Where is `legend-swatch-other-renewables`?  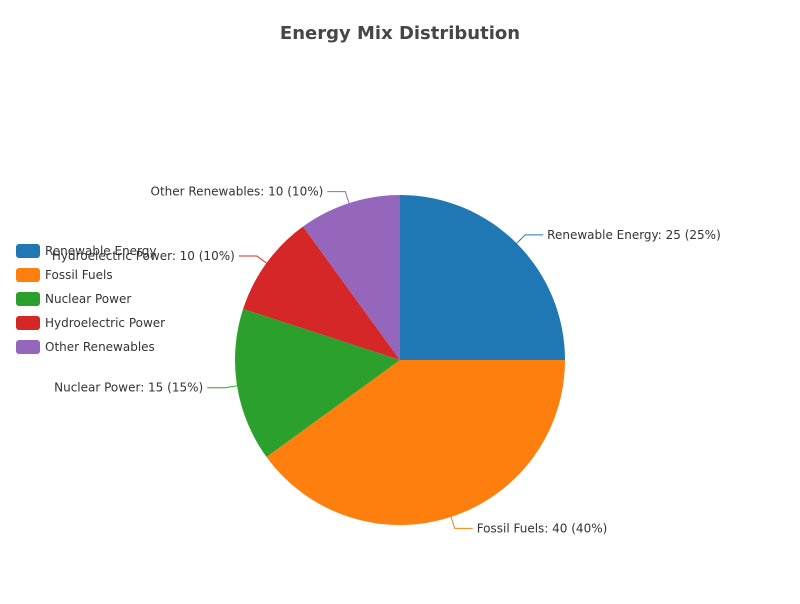
legend-swatch-other-renewables is located at coordinates (28, 347).